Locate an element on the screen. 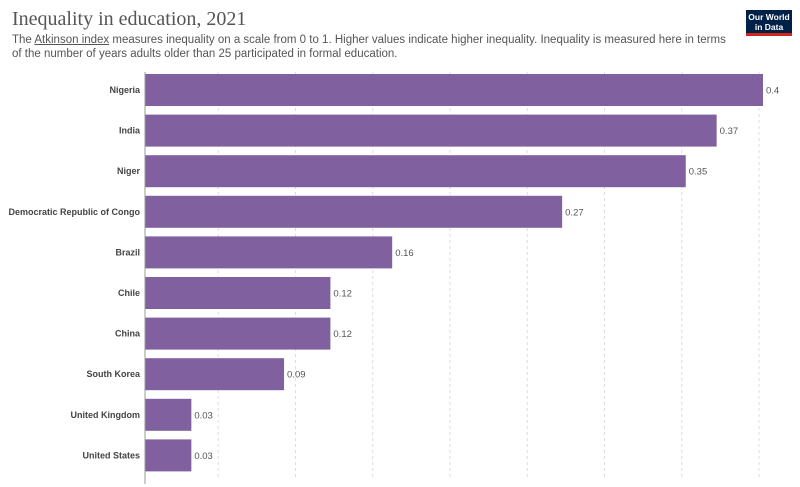 The width and height of the screenshot is (800, 487). category-label: China is located at coordinates (128, 334).